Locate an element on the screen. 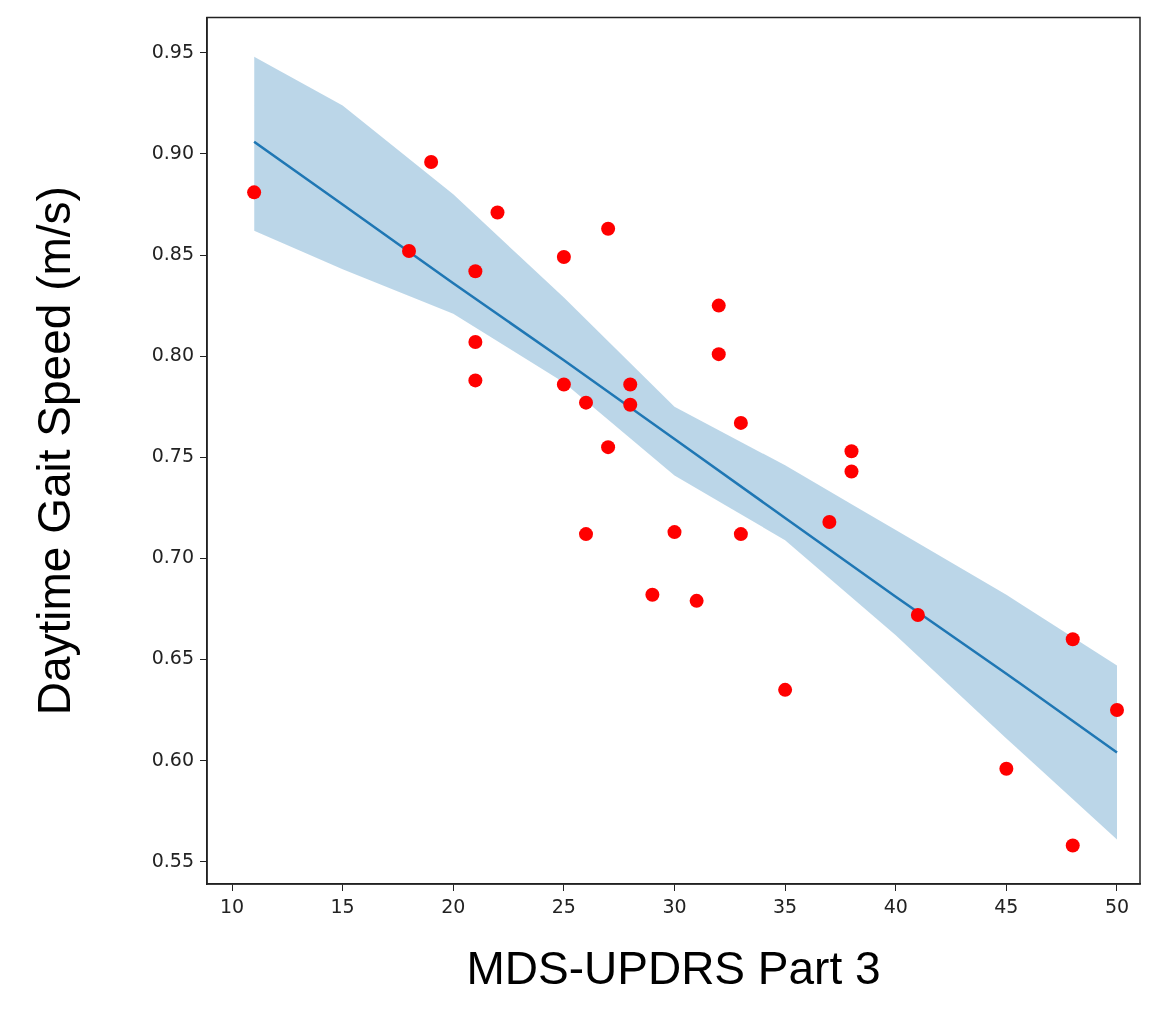  x-tick-label: 35 is located at coordinates (785, 906).